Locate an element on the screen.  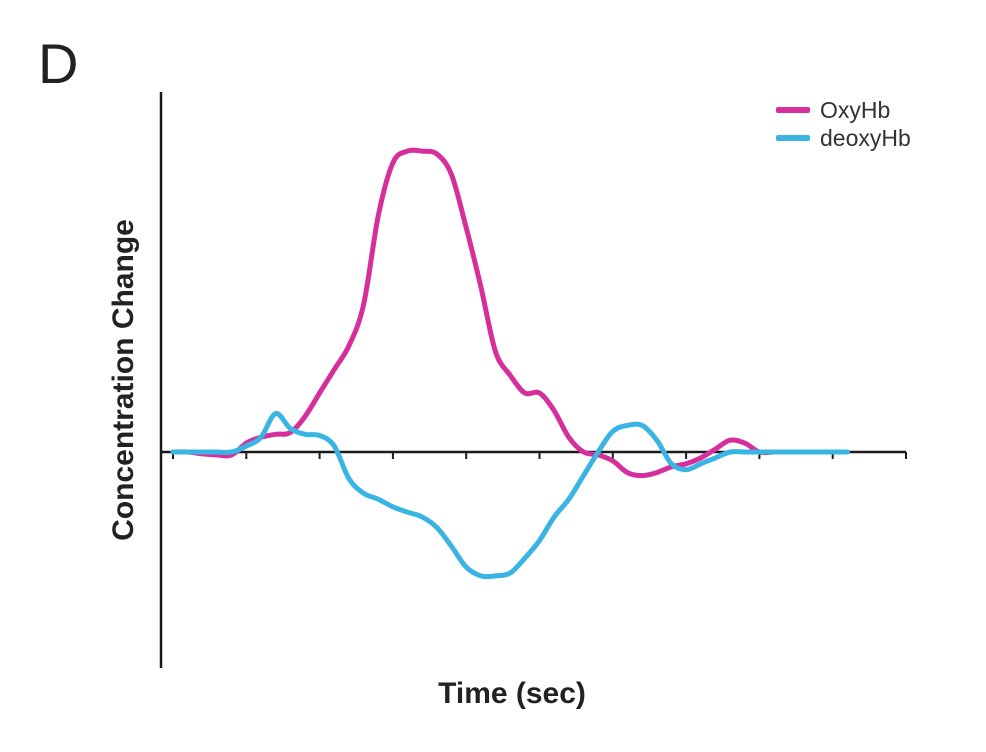
x-axis-label: Time (sec) is located at coordinates (512, 693).